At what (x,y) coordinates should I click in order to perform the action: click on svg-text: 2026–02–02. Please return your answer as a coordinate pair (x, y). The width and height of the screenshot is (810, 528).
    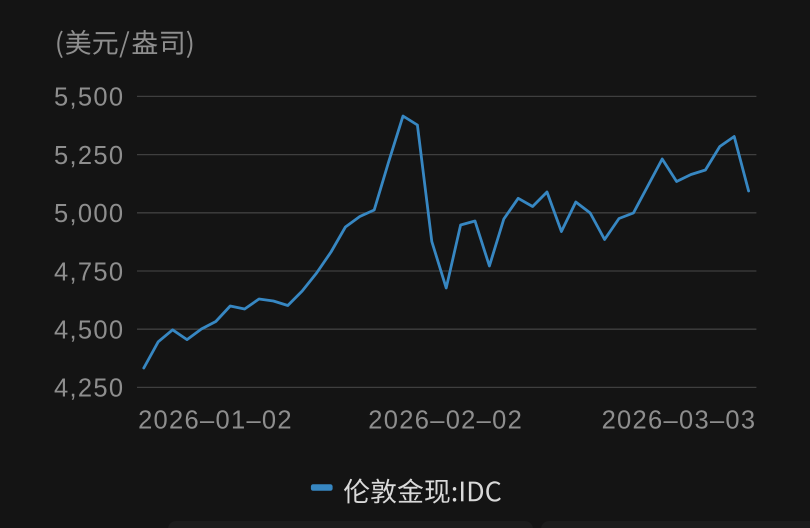
    Looking at the image, I should click on (445, 421).